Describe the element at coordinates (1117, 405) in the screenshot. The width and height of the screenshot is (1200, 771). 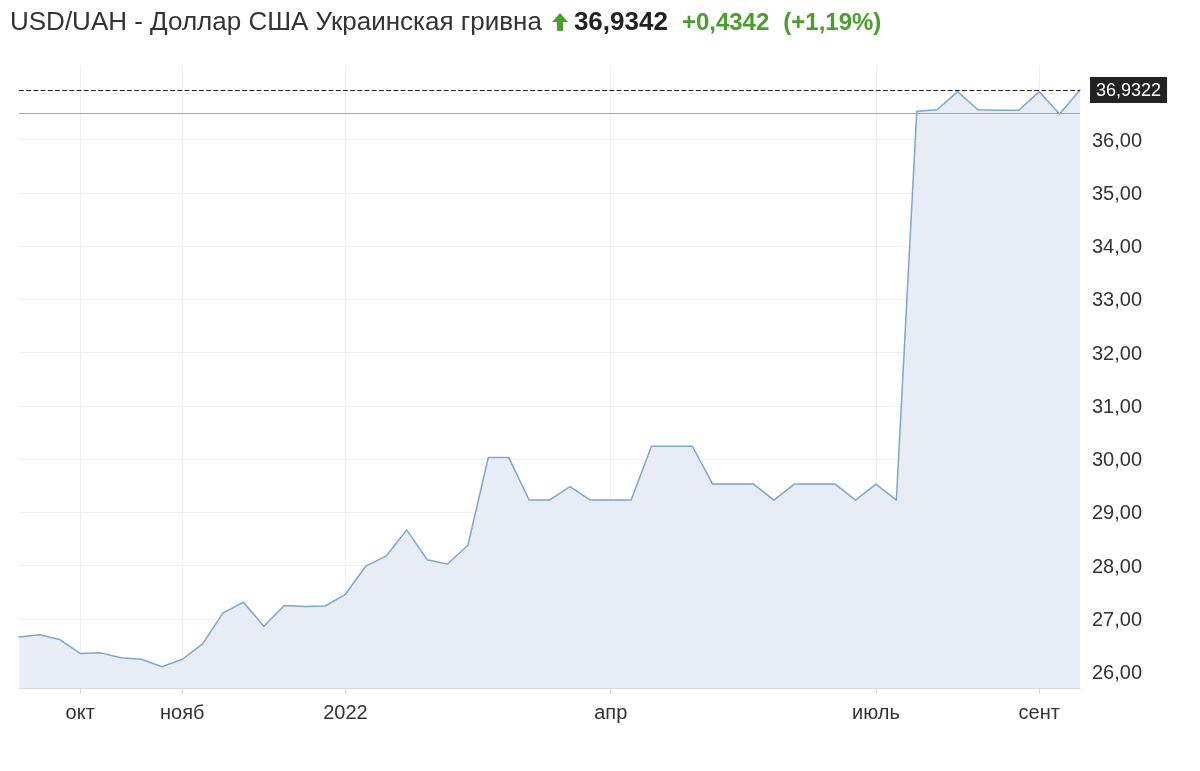
I see `y-tick-label: 31,00` at that location.